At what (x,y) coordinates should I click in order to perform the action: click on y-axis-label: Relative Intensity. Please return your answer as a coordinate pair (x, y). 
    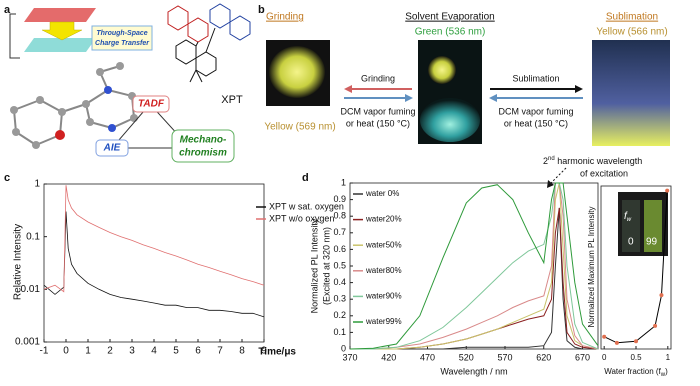
    Looking at the image, I should click on (18, 262).